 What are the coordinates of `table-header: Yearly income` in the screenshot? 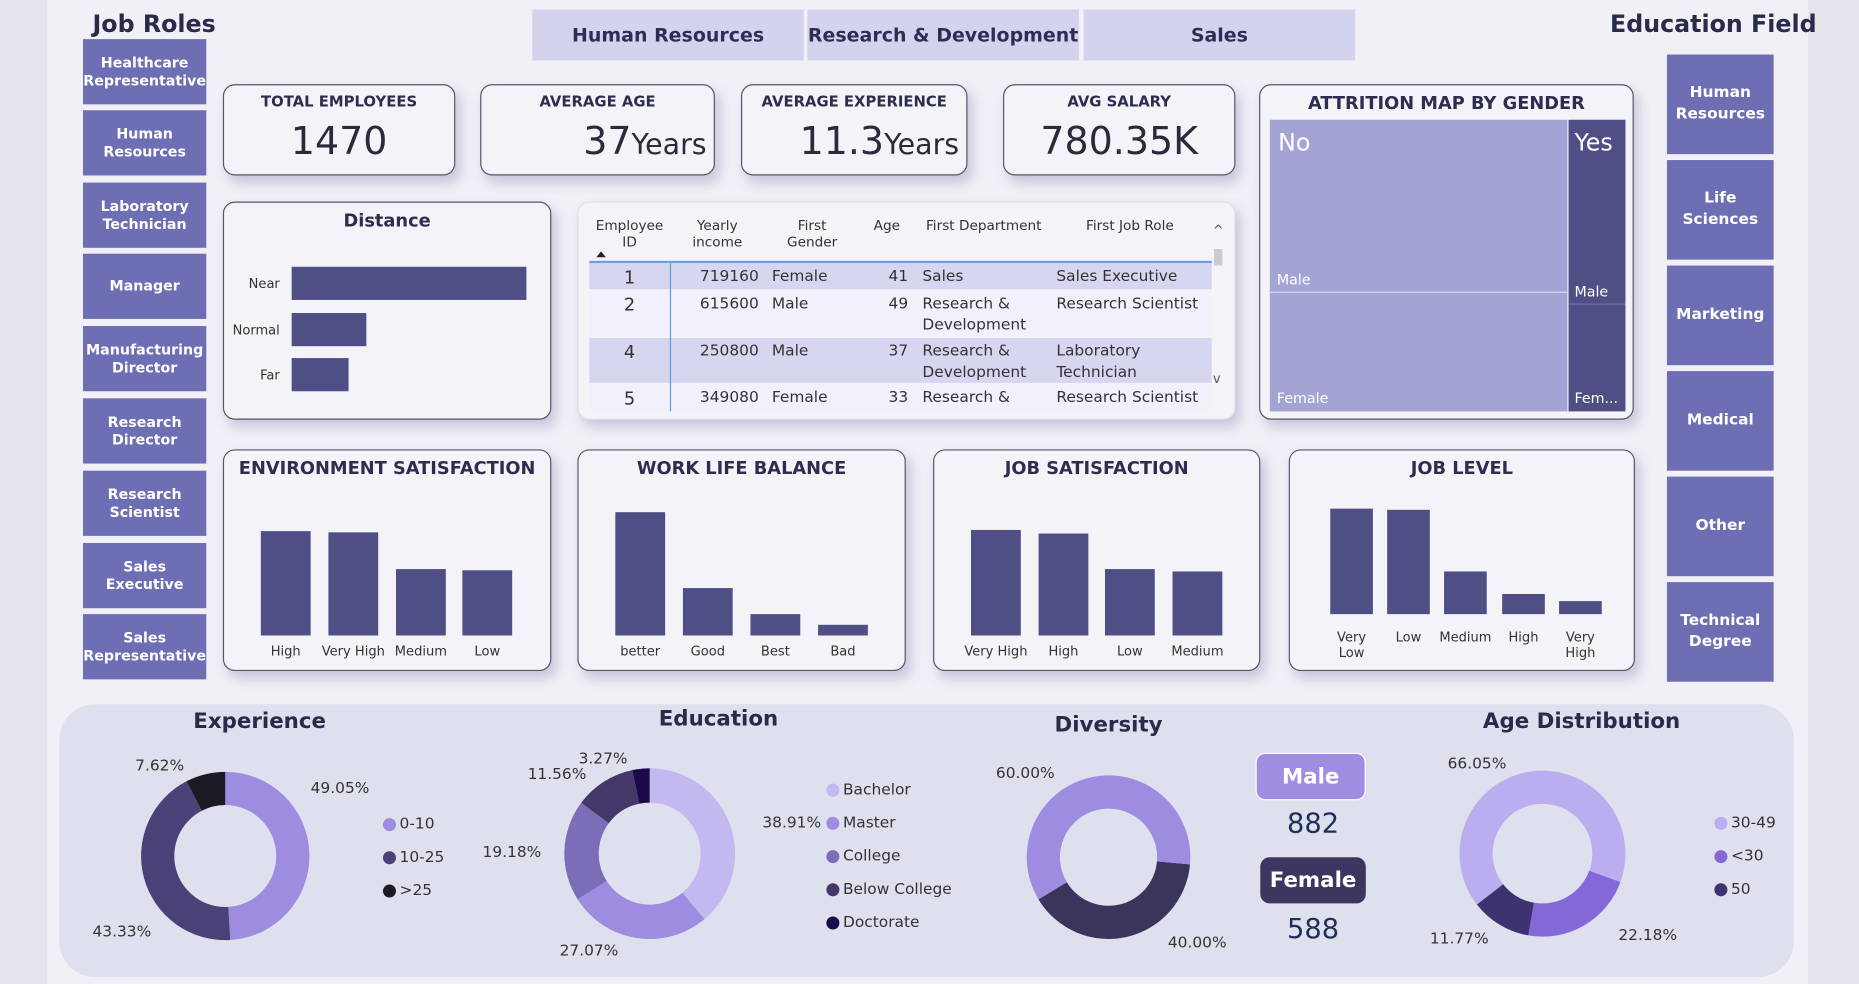 It's located at (717, 233).